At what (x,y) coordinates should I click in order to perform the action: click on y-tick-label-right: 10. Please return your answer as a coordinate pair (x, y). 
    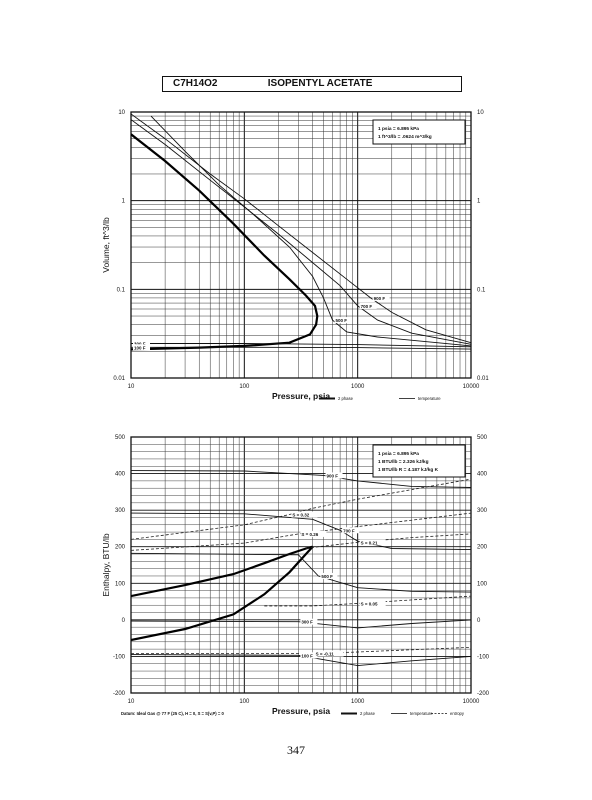
    Looking at the image, I should click on (480, 113).